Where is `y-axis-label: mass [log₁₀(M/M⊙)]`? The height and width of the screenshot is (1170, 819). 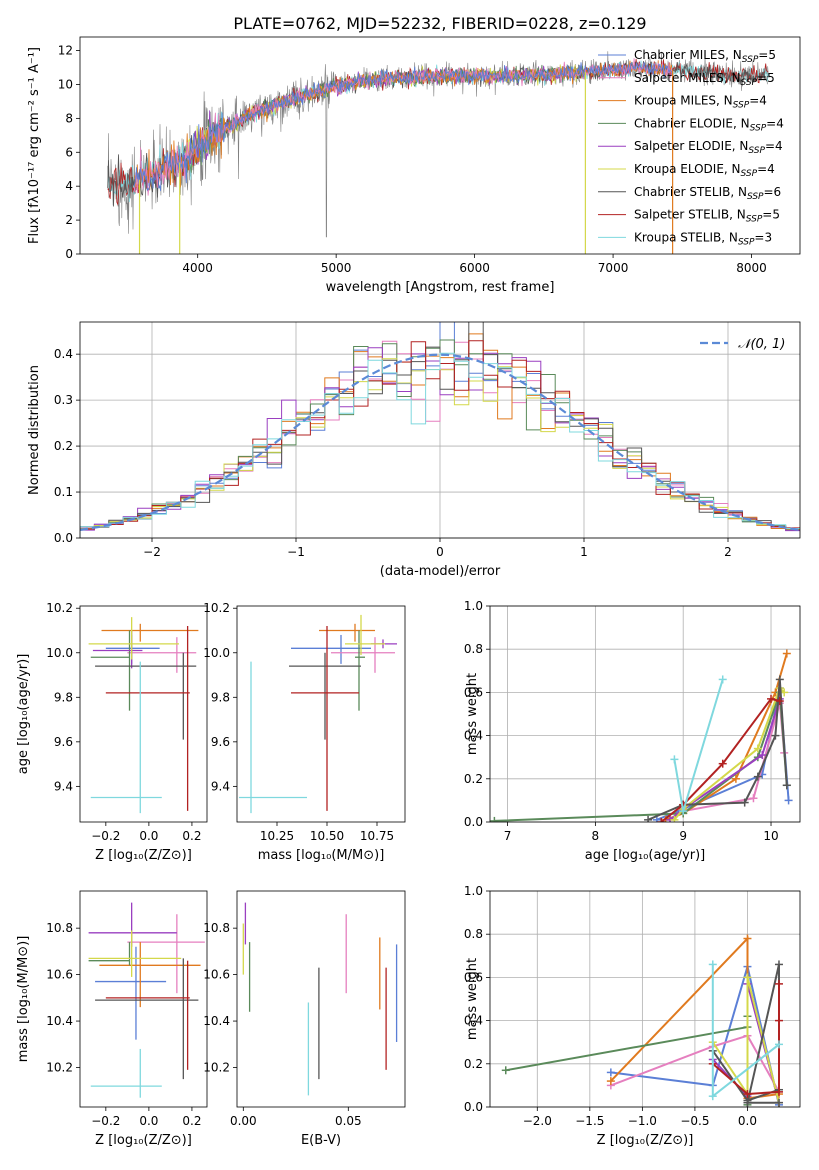
y-axis-label: mass [log₁₀(M/M⊙)] is located at coordinates (23, 999).